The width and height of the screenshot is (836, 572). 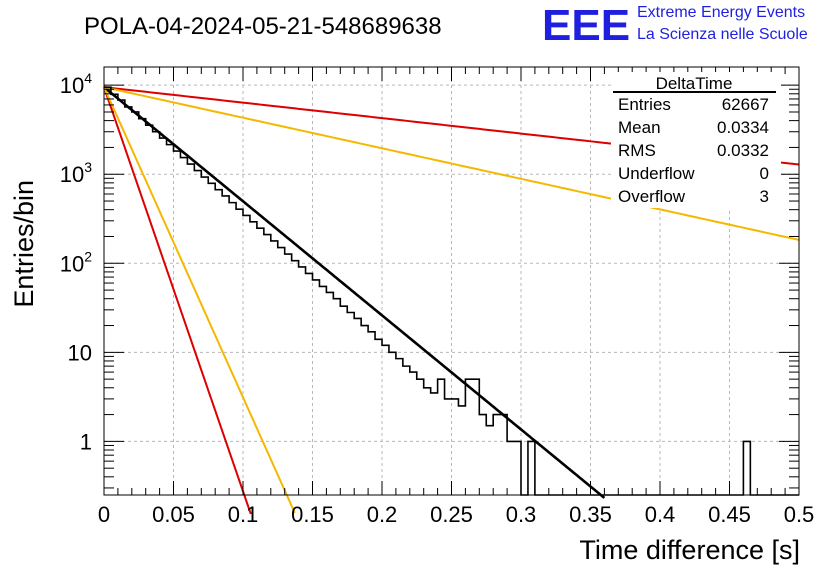 What do you see at coordinates (637, 150) in the screenshot?
I see `stats-row-label: RMS` at bounding box center [637, 150].